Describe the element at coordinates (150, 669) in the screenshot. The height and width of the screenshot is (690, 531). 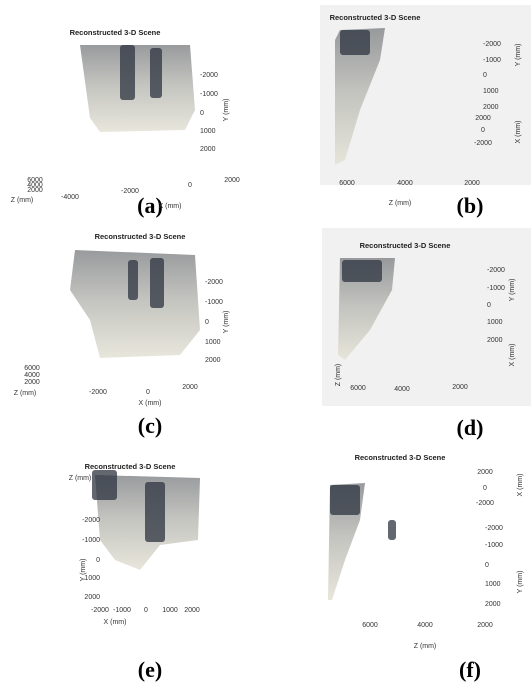
I see `panel-caption: (e)` at that location.